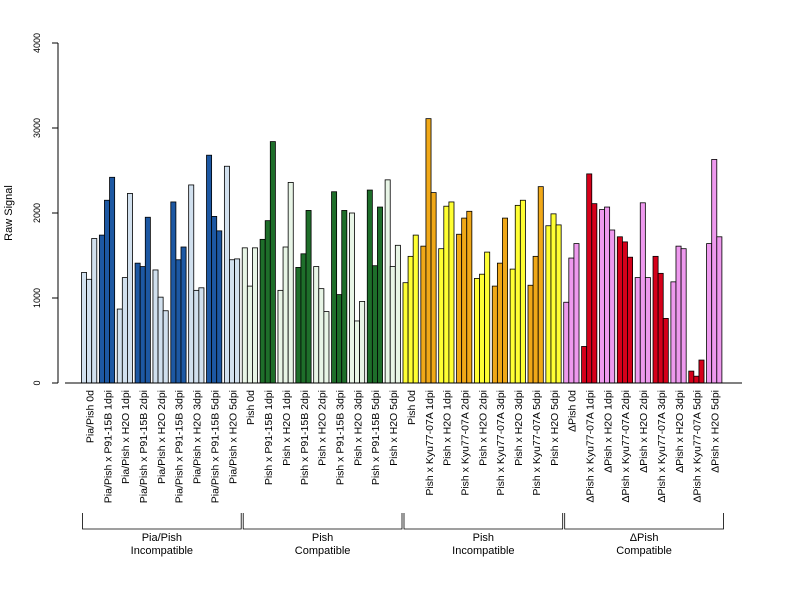  Describe the element at coordinates (716, 431) in the screenshot. I see `x-tick-label: ΔPish x H2O 5dpi` at that location.